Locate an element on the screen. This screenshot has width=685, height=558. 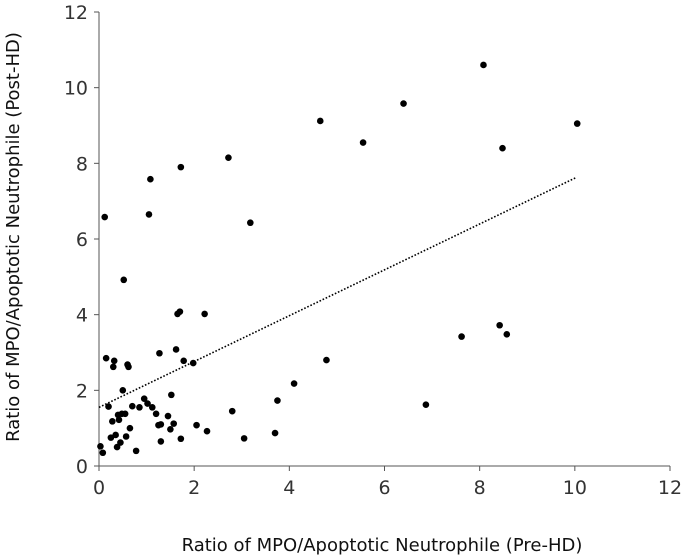
y-tick-label: 4 is located at coordinates (82, 316).